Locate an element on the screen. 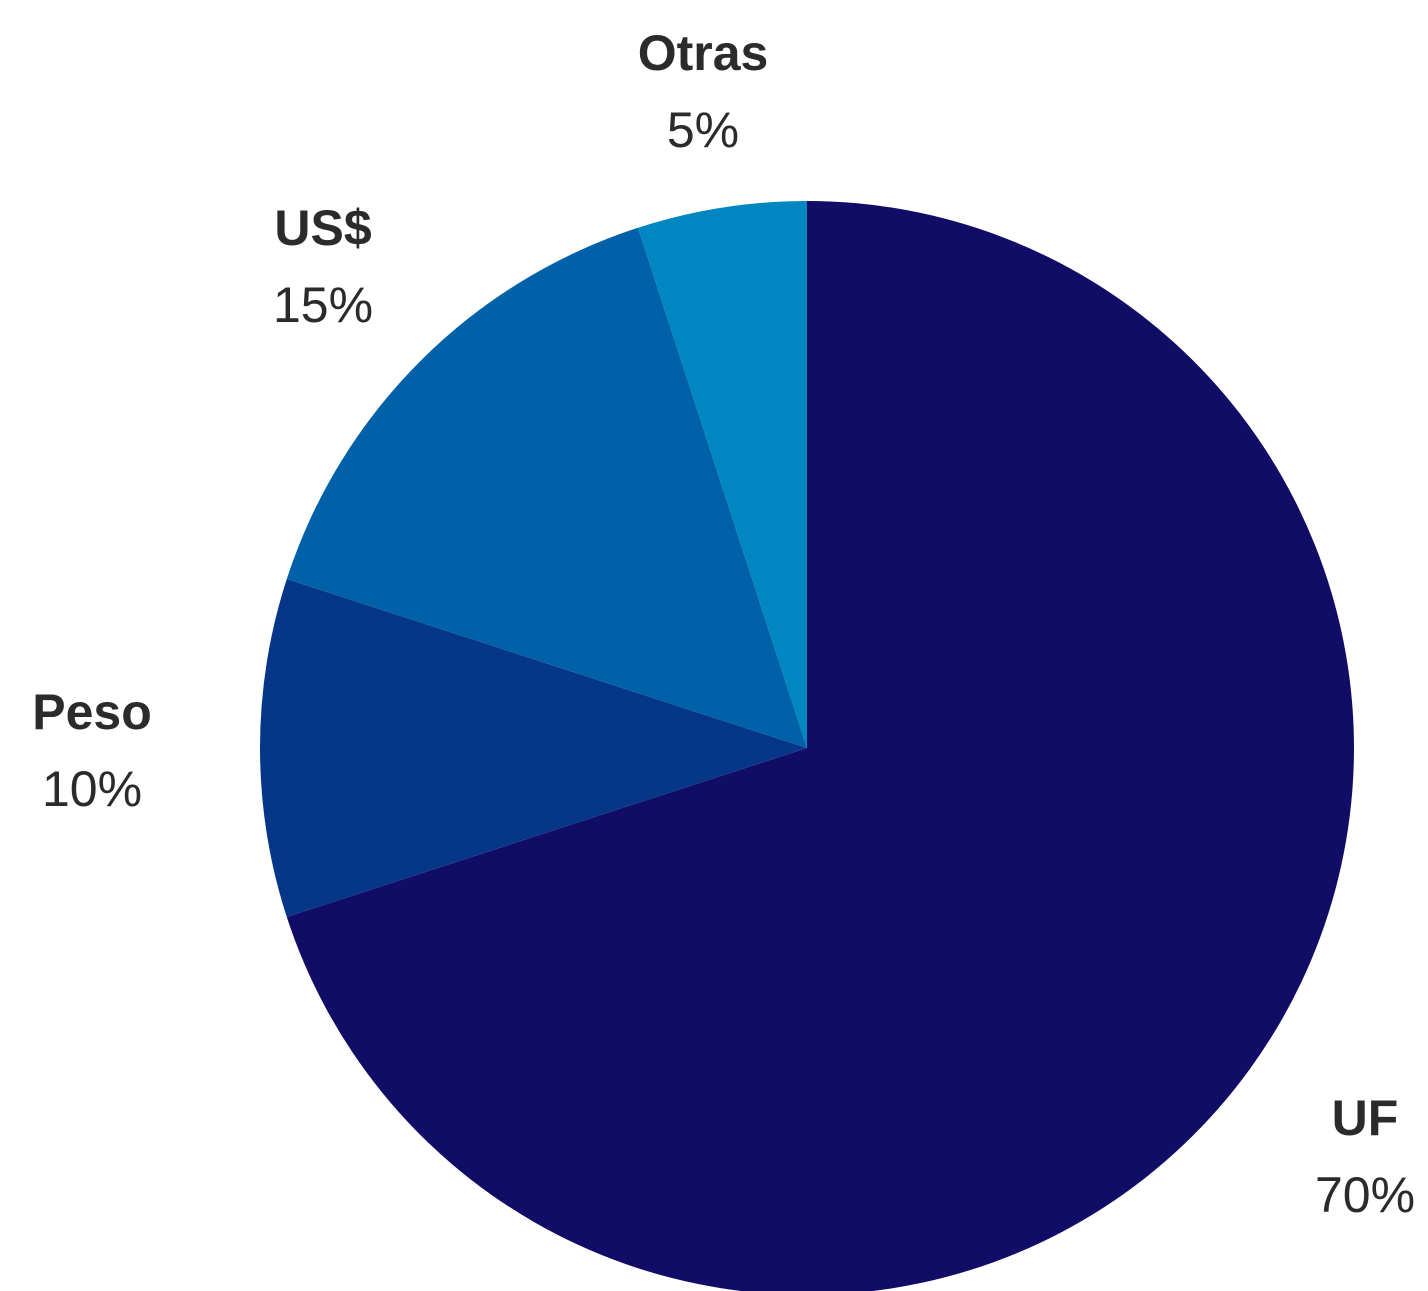 The width and height of the screenshot is (1428, 1291). slice-label-otras: Otras is located at coordinates (703, 53).